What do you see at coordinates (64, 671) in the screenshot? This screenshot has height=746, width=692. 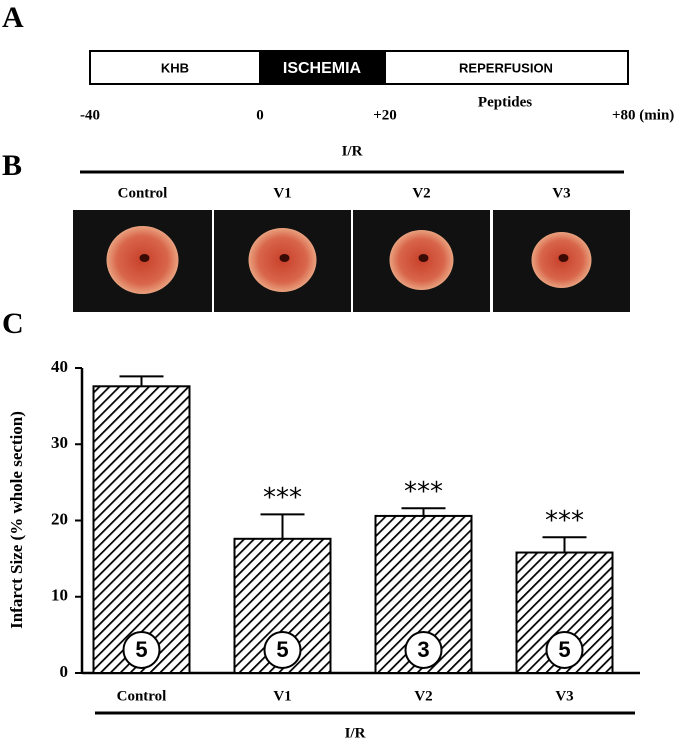 I see `y-tick-label: 0` at bounding box center [64, 671].